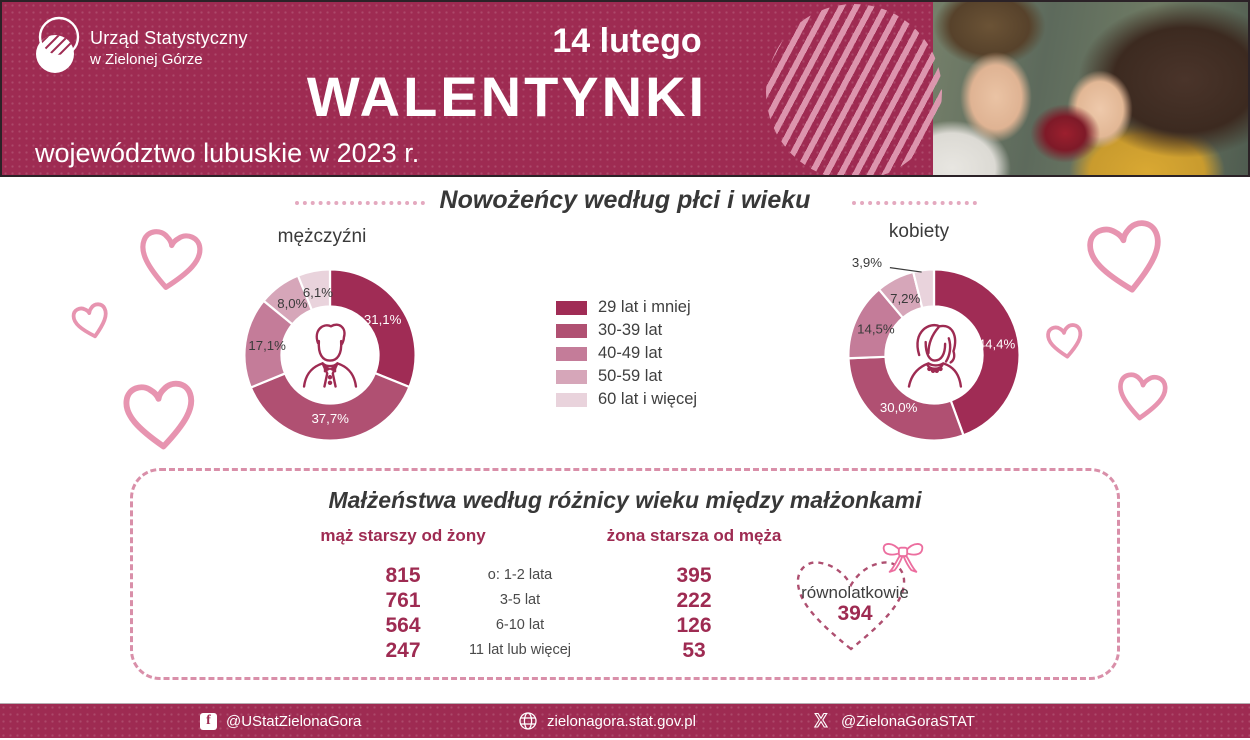 This screenshot has height=740, width=1250. What do you see at coordinates (403, 575) in the screenshot?
I see `value-cell: 815` at bounding box center [403, 575].